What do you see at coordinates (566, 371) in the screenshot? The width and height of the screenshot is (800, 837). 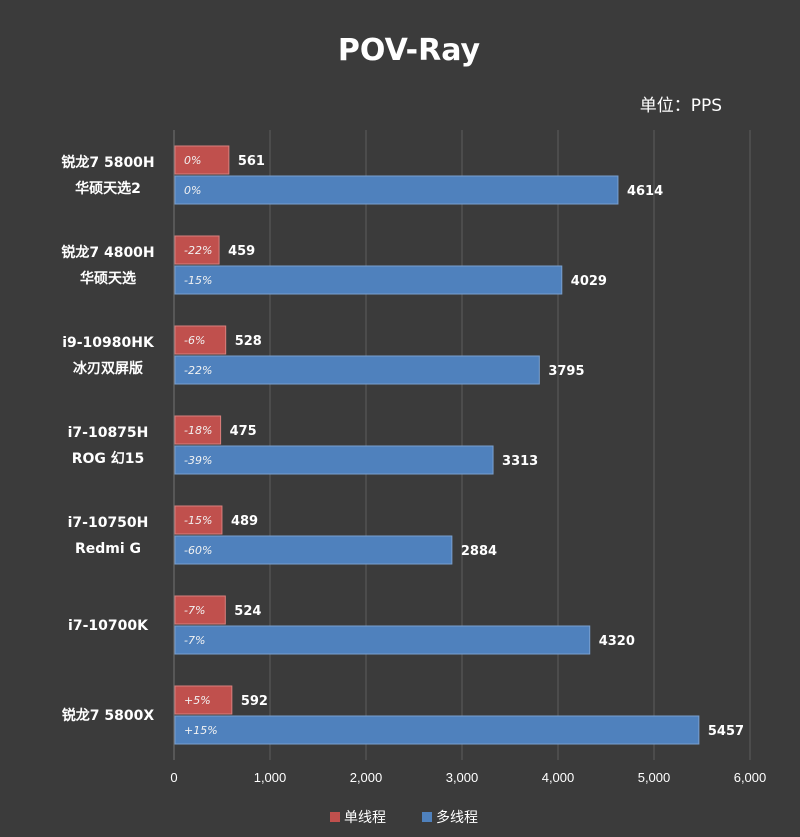 I see `bar-value-label: 3795` at bounding box center [566, 371].